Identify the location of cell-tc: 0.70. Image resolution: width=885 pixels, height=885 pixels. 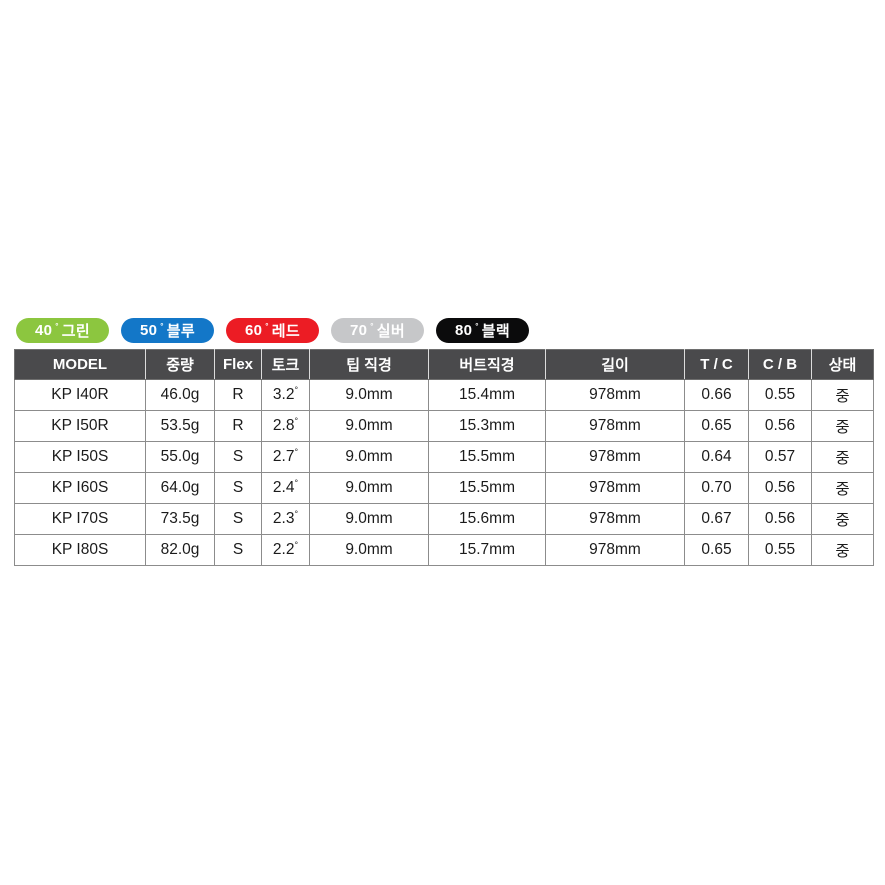
(716, 488).